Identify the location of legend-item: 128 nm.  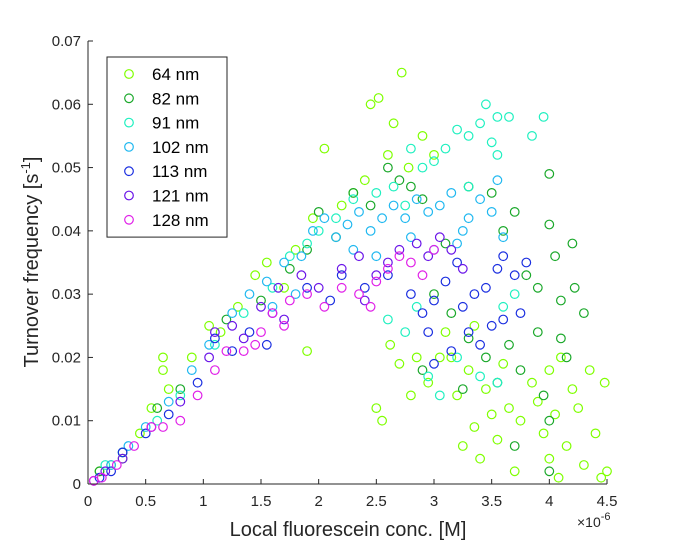
(166, 220).